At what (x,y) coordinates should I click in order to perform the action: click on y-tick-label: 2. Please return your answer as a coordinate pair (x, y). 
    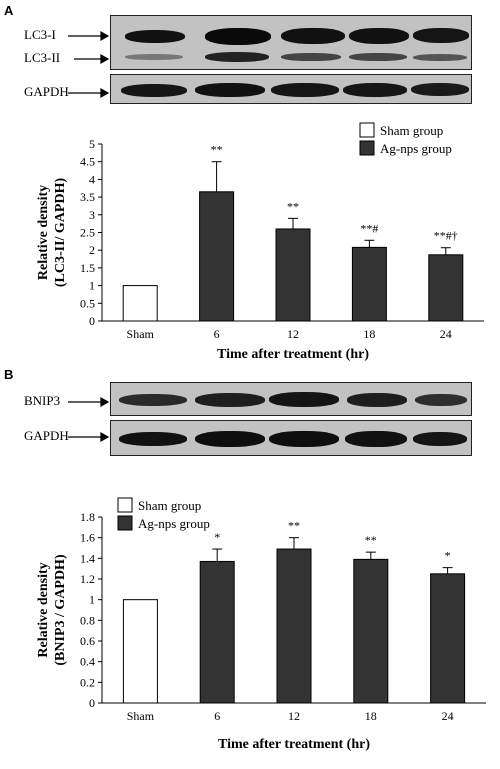
    Looking at the image, I should click on (92, 250).